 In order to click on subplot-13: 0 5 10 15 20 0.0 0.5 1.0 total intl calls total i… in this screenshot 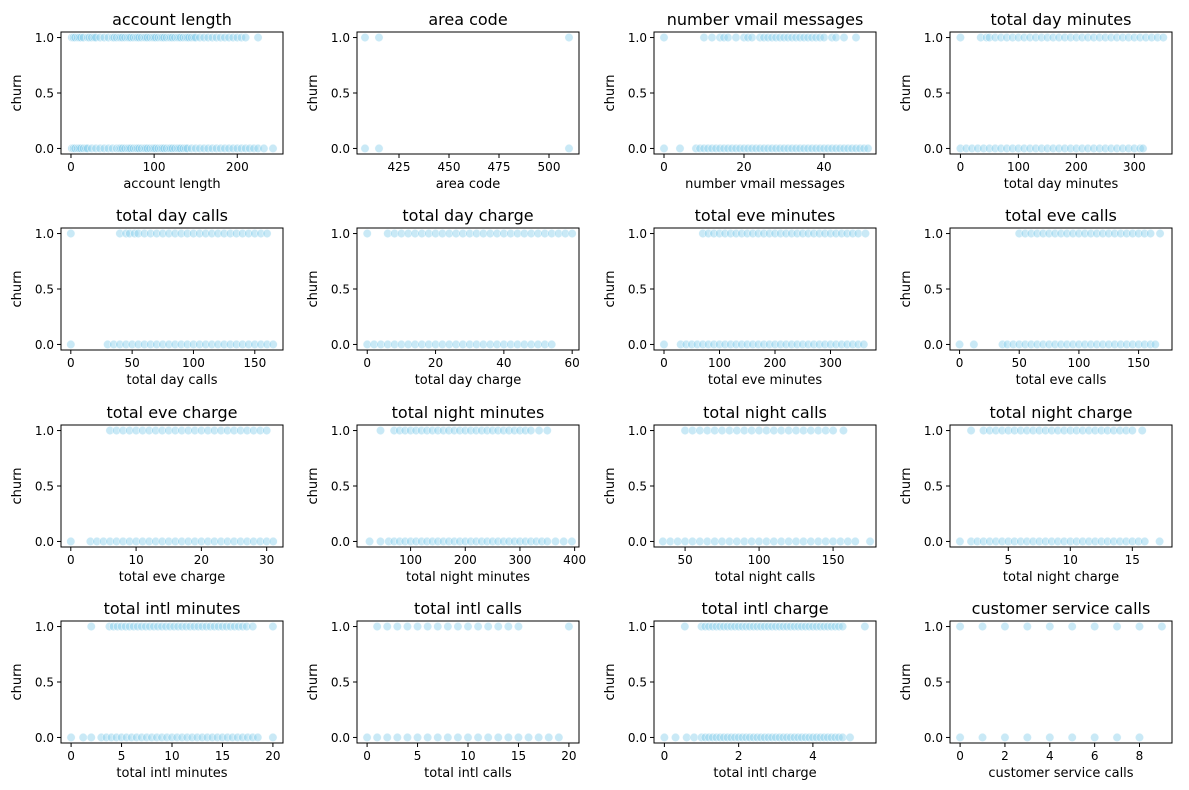, I will do `click(443, 690)`.